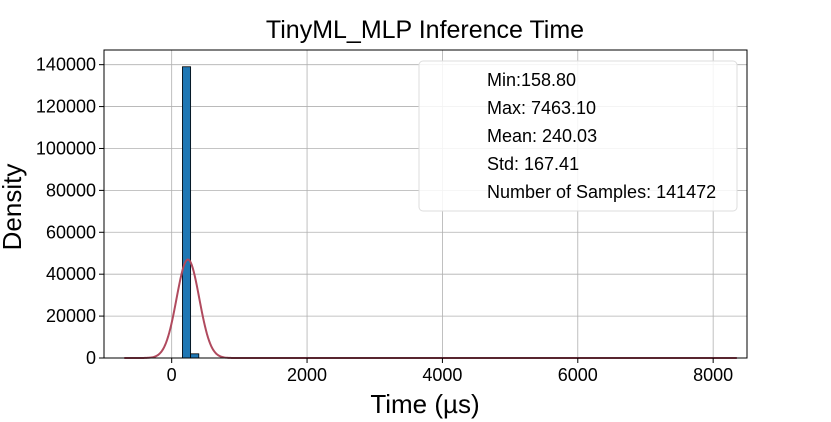 The height and width of the screenshot is (422, 831). Describe the element at coordinates (66, 65) in the screenshot. I see `y-tick-label: 140000` at that location.